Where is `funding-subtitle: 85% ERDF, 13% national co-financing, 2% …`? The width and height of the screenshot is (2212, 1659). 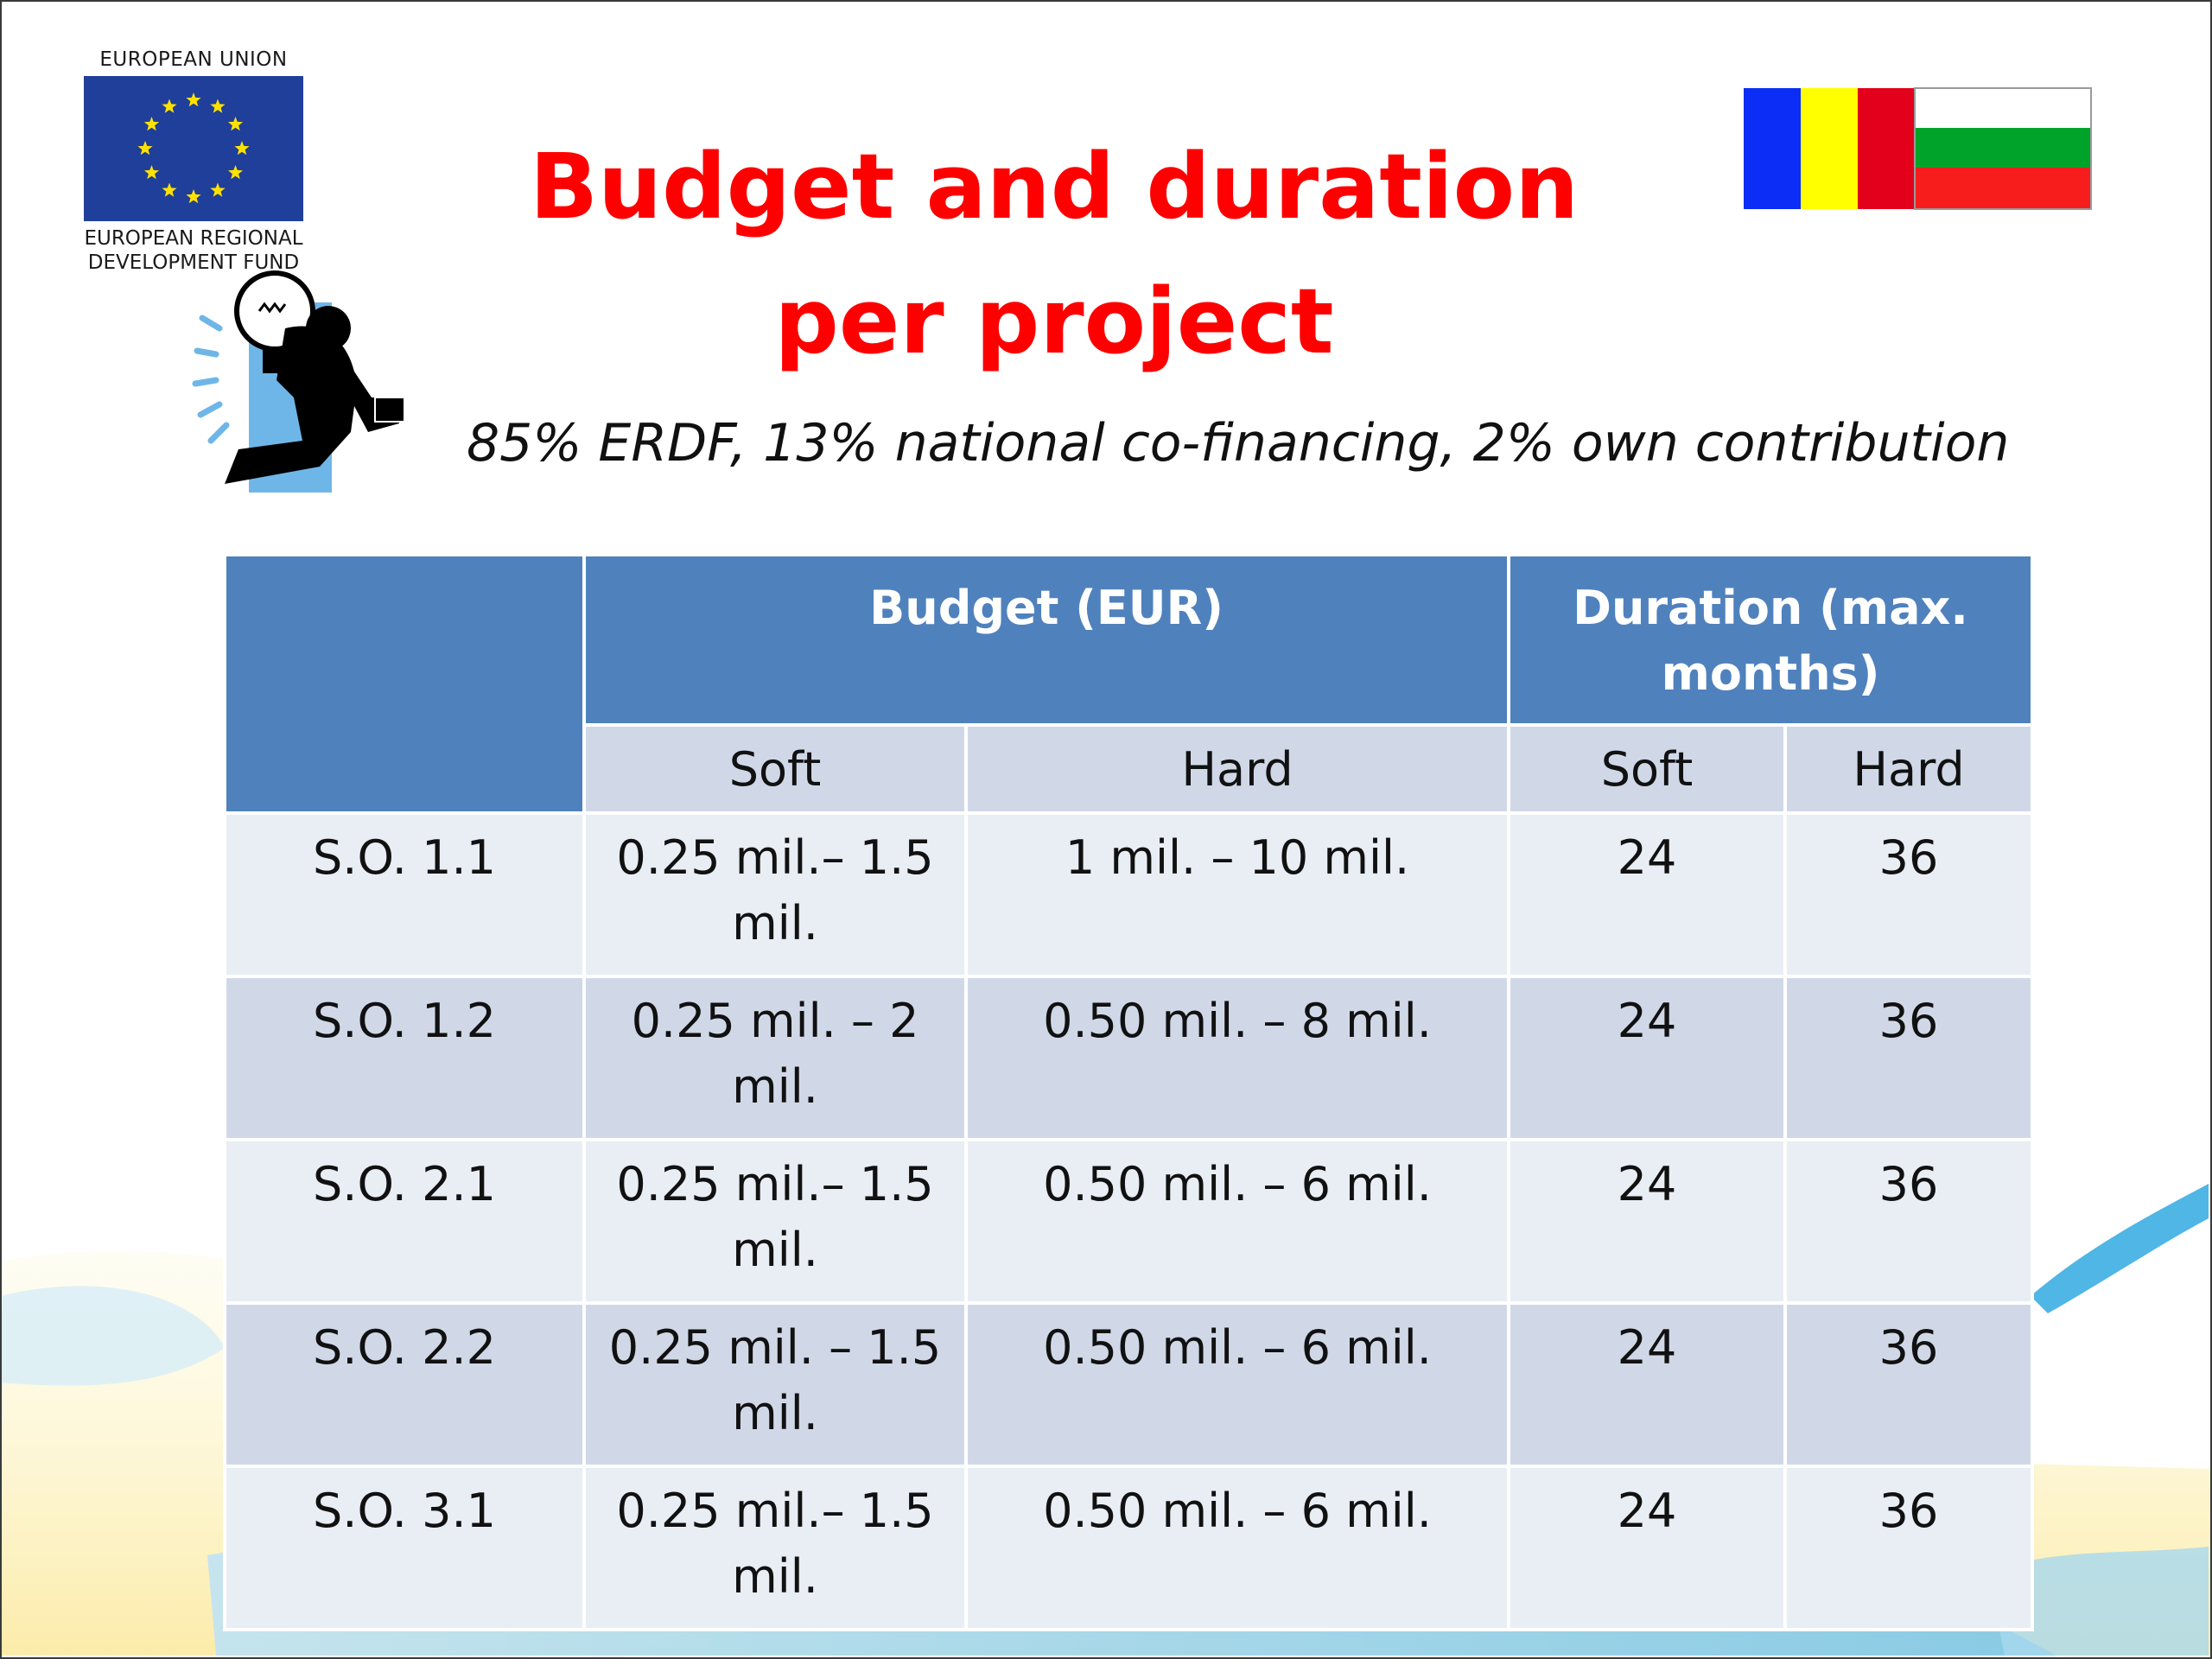 funding-subtitle: 85% ERDF, 13% national co-financing, 2% … is located at coordinates (1238, 444).